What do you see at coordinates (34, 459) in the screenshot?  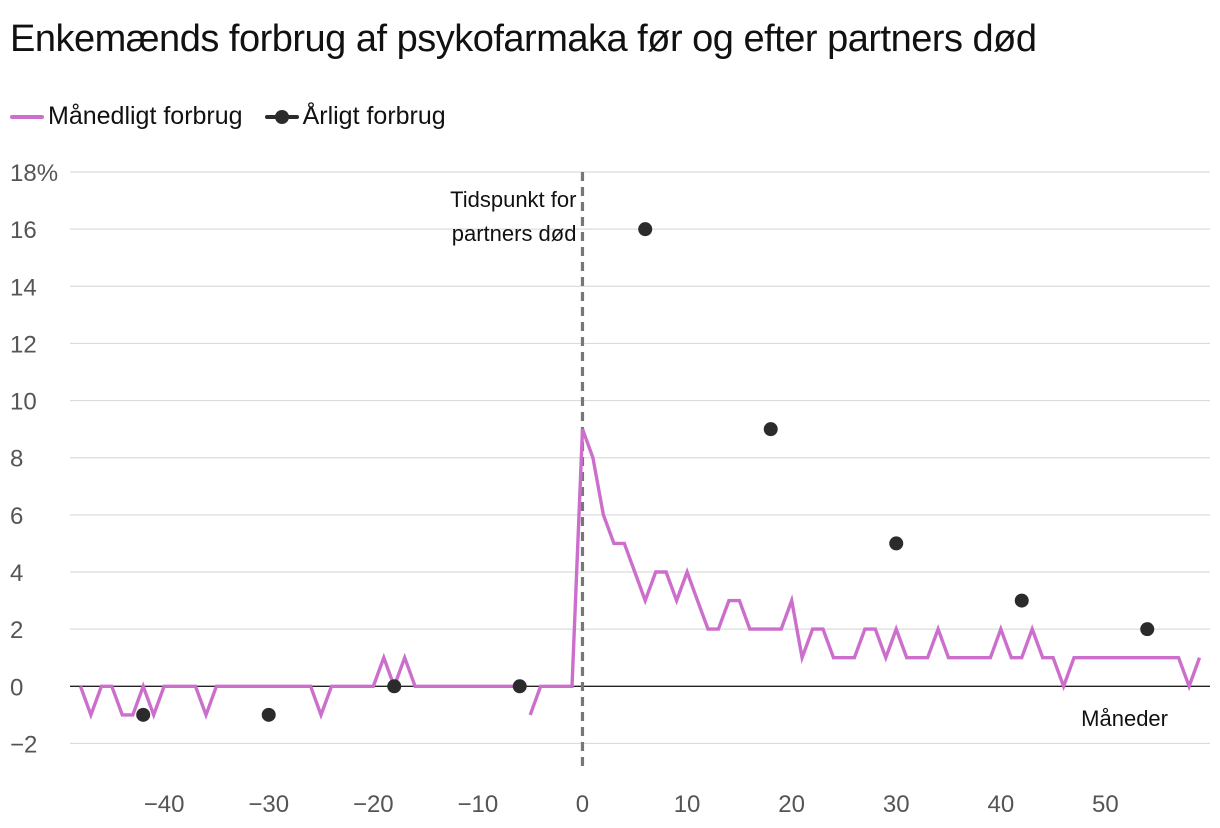 I see `y-axis-ticks: −2 0 2 4 6 8 10 12 14 16 18%` at bounding box center [34, 459].